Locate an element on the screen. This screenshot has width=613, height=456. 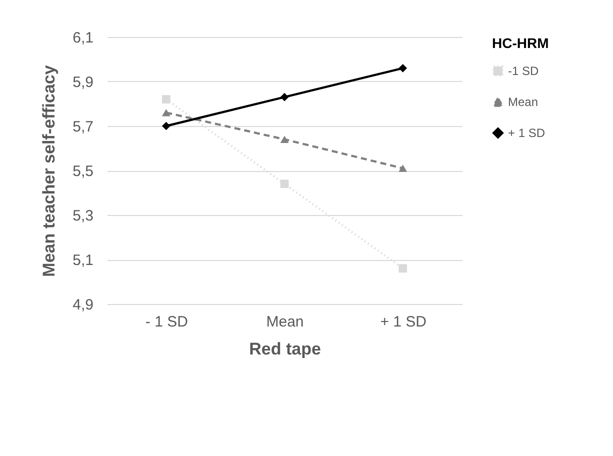
legend-label: Mean is located at coordinates (523, 102).